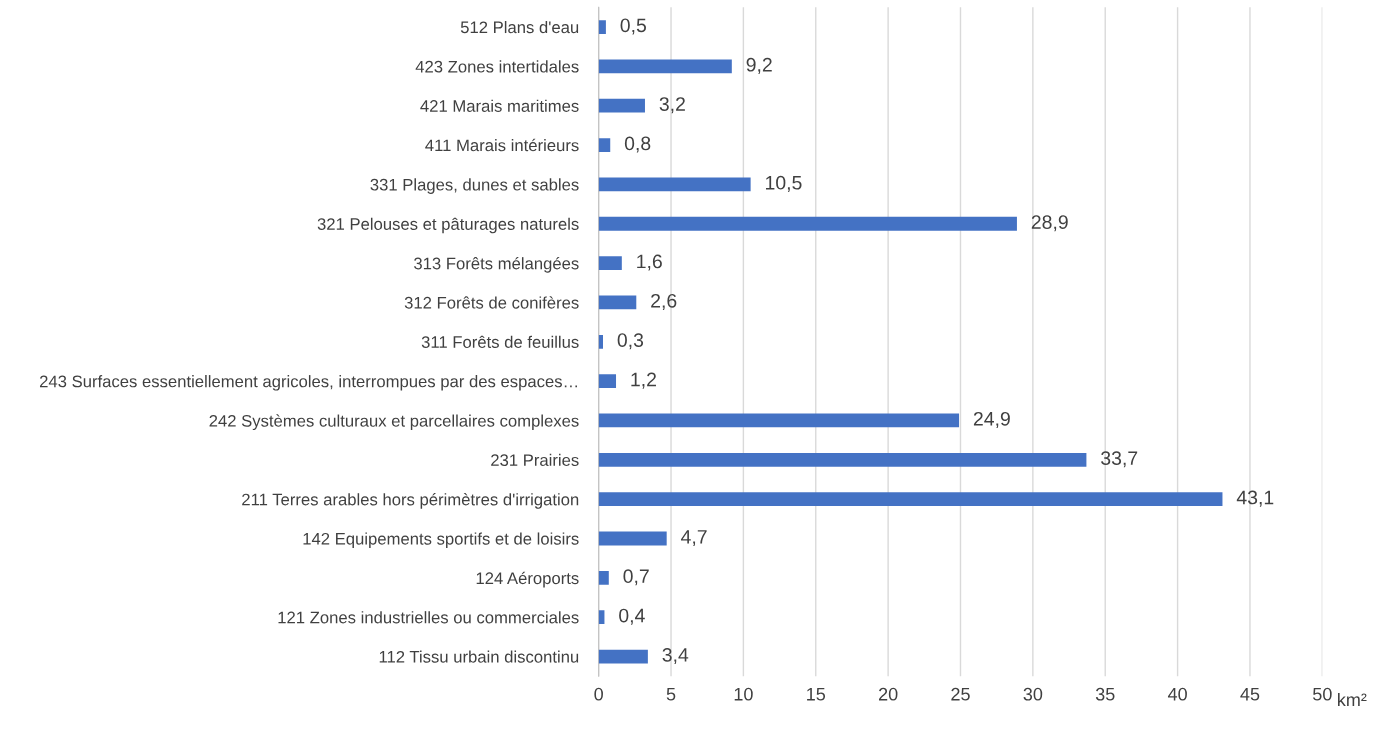 The height and width of the screenshot is (735, 1389). Describe the element at coordinates (1105, 694) in the screenshot. I see `x-tick-label: 35` at that location.